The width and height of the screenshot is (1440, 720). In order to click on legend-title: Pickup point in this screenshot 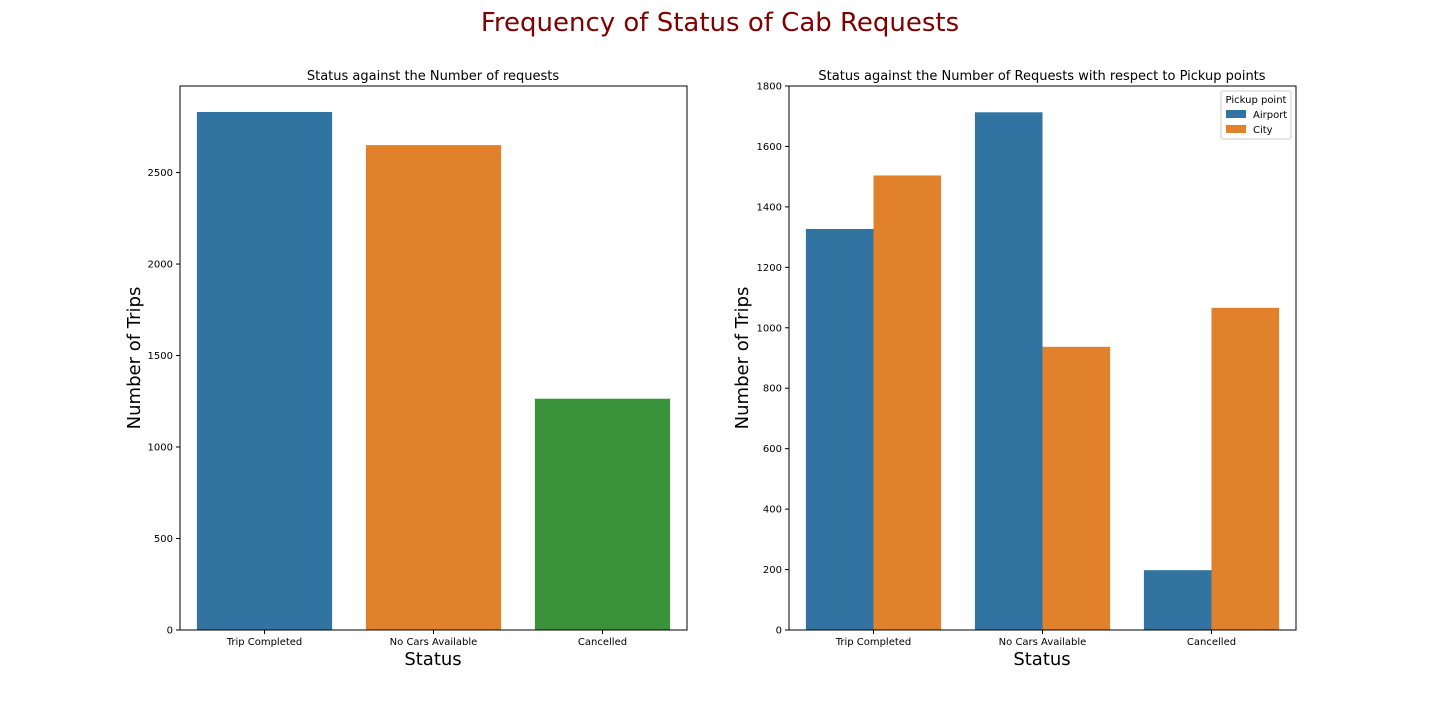, I will do `click(1256, 100)`.